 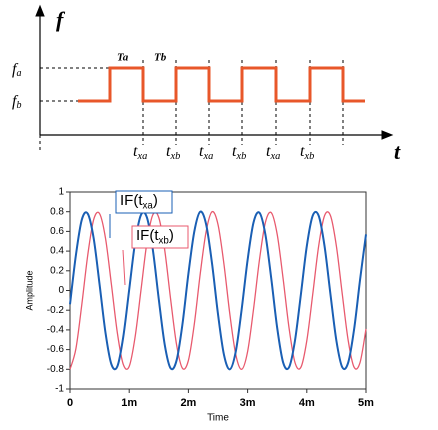 I want to click on switch-labels: txa txb txa txb txa txb, so click(x=223, y=153).